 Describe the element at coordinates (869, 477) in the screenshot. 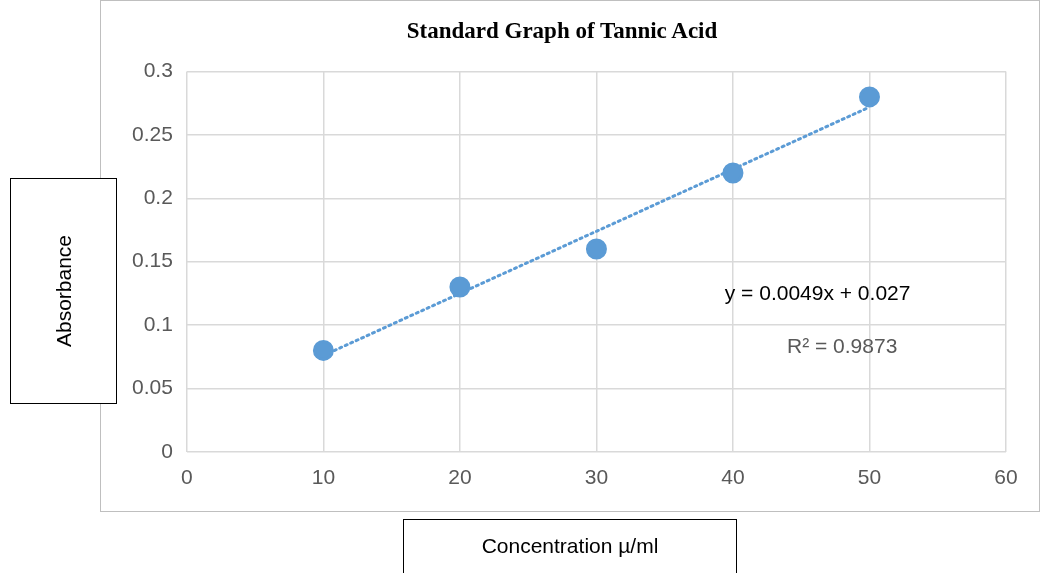

I see `x-tick-label: 50` at that location.